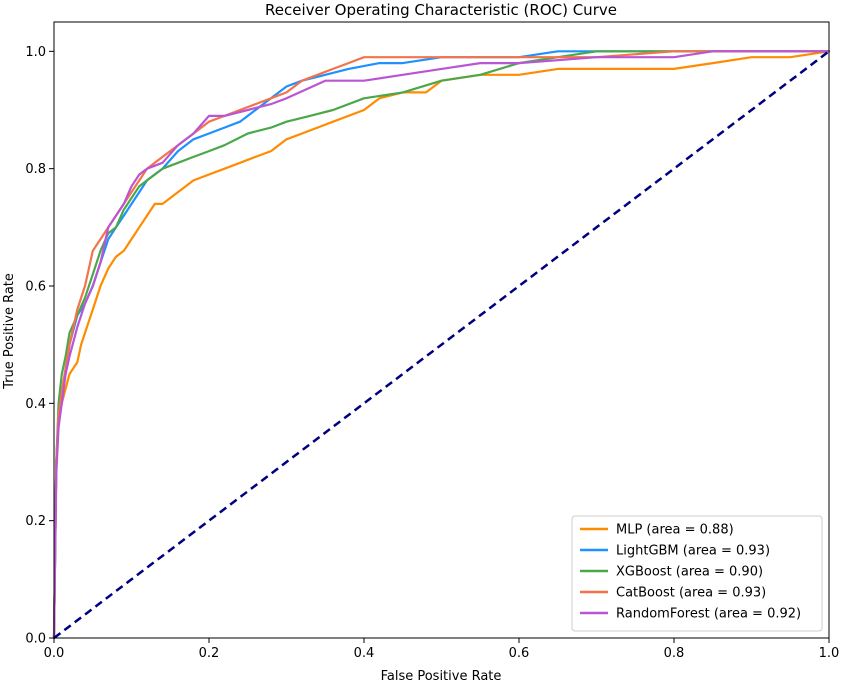  Describe the element at coordinates (54, 653) in the screenshot. I see `x-tick-label: 0.0` at that location.